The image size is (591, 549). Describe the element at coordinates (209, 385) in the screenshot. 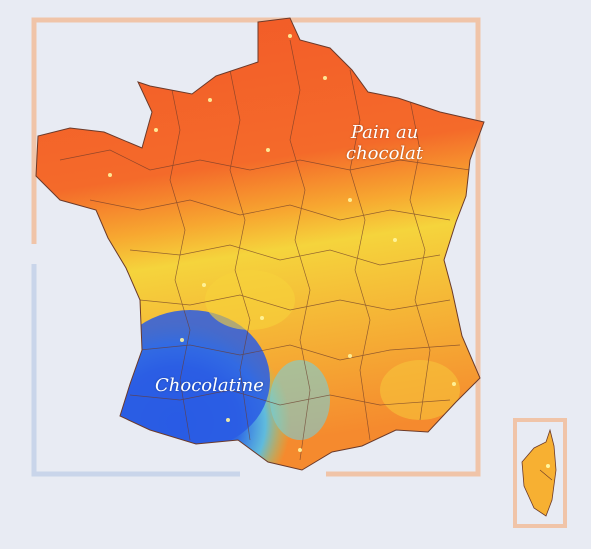

I see `chocolatine-label: Chocolatine` at that location.